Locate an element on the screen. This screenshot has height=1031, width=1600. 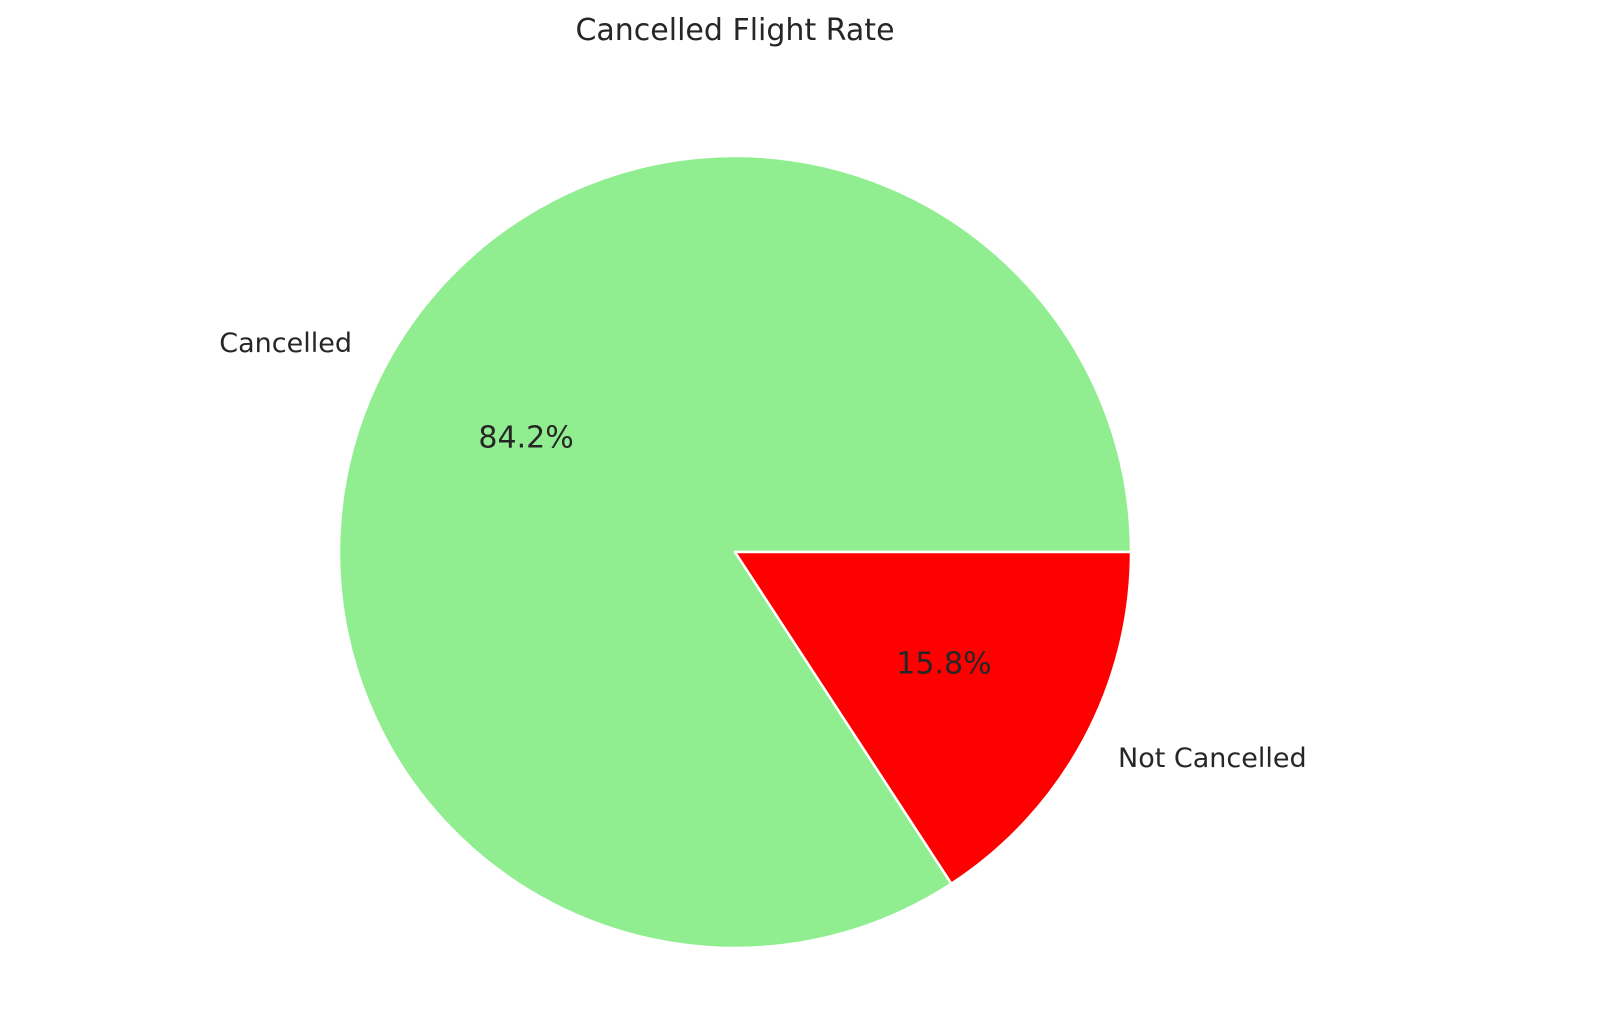
slice-percent-label: 15.8% is located at coordinates (943, 664).